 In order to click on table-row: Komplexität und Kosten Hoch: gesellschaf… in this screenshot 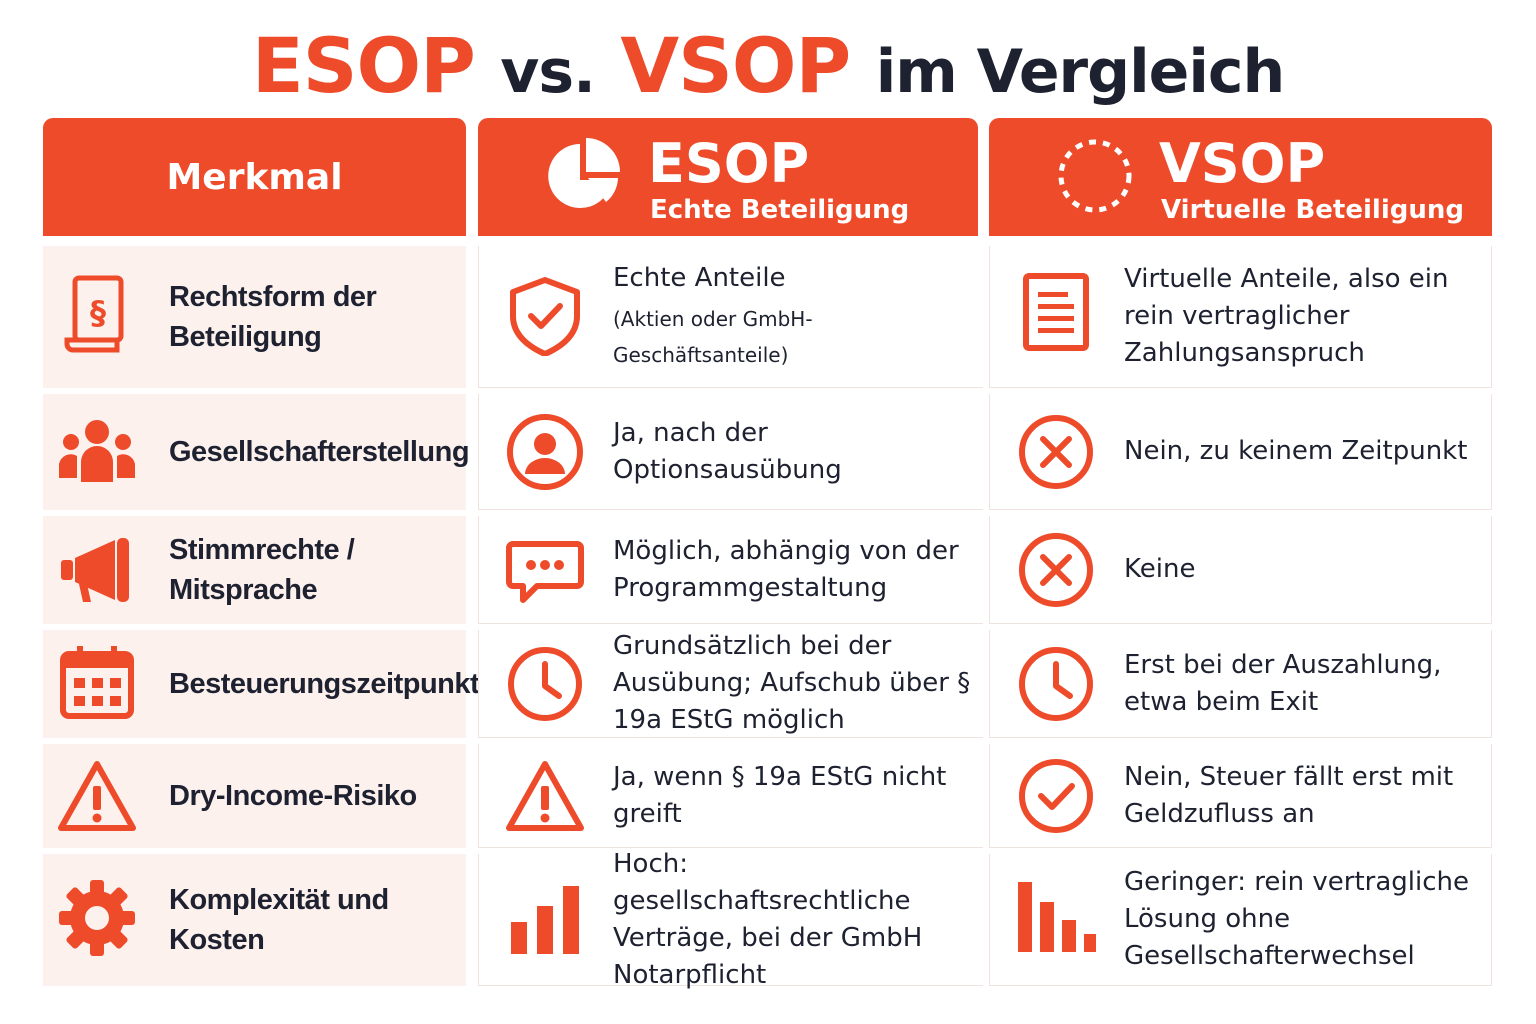, I will do `click(767, 919)`.